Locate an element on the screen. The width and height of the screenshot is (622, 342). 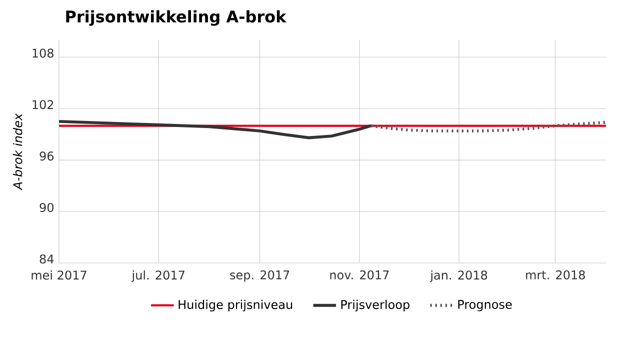
y-tick-label: 102 is located at coordinates (43, 105).